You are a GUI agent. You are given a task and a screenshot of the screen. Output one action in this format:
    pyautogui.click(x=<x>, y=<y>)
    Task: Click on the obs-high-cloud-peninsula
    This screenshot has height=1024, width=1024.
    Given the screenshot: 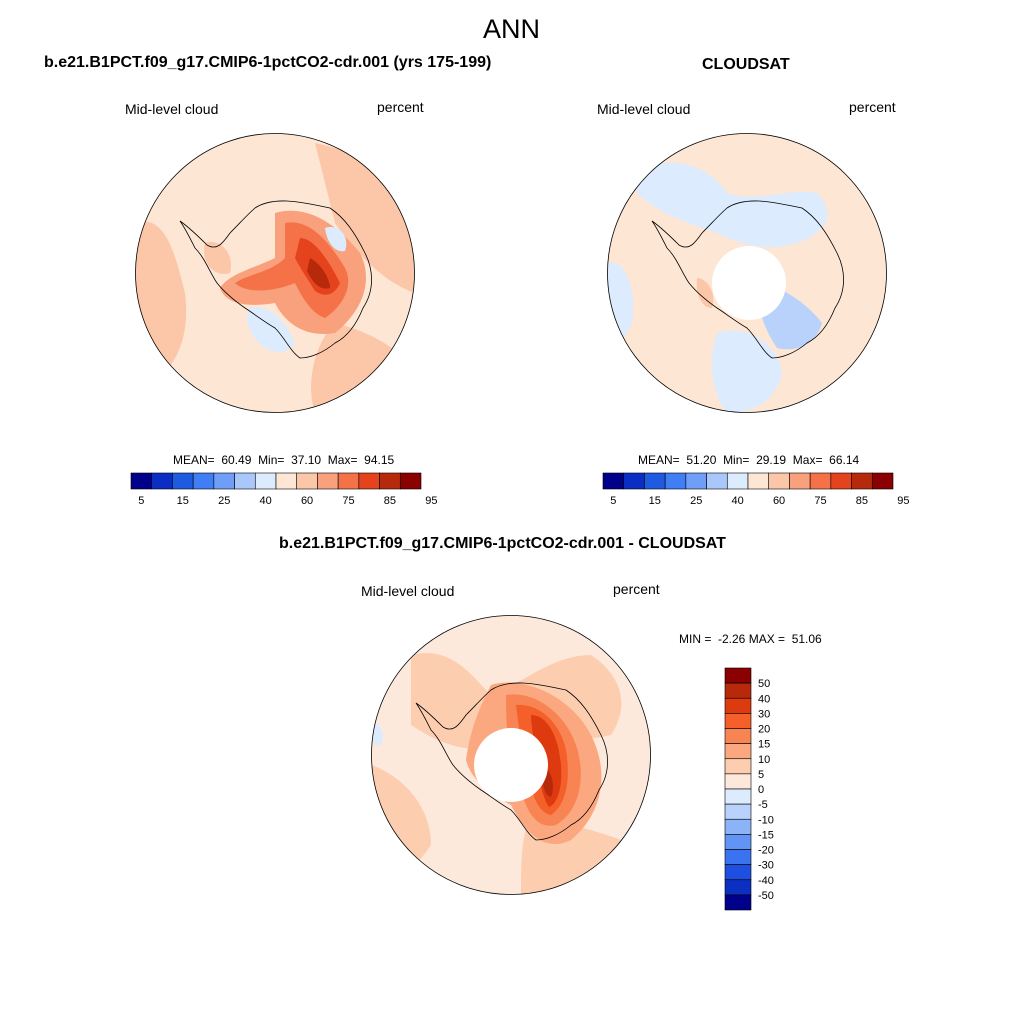 What is the action you would take?
    pyautogui.click(x=705, y=293)
    